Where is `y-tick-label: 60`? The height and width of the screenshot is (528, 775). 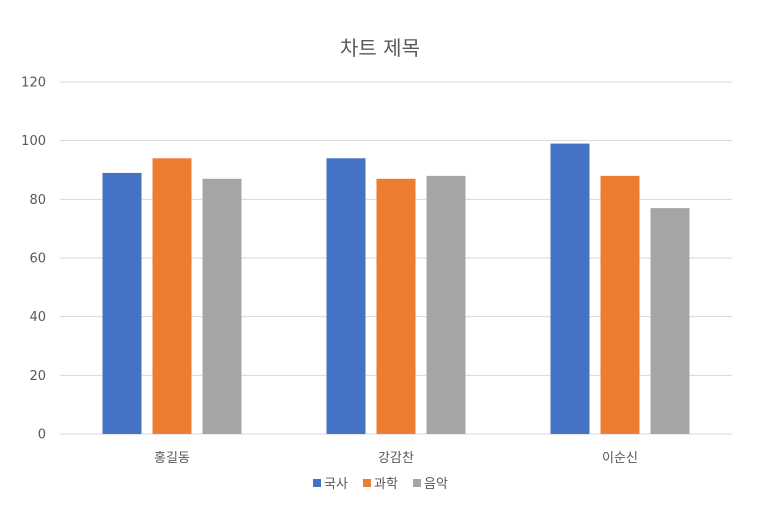
y-tick-label: 60 is located at coordinates (37, 259).